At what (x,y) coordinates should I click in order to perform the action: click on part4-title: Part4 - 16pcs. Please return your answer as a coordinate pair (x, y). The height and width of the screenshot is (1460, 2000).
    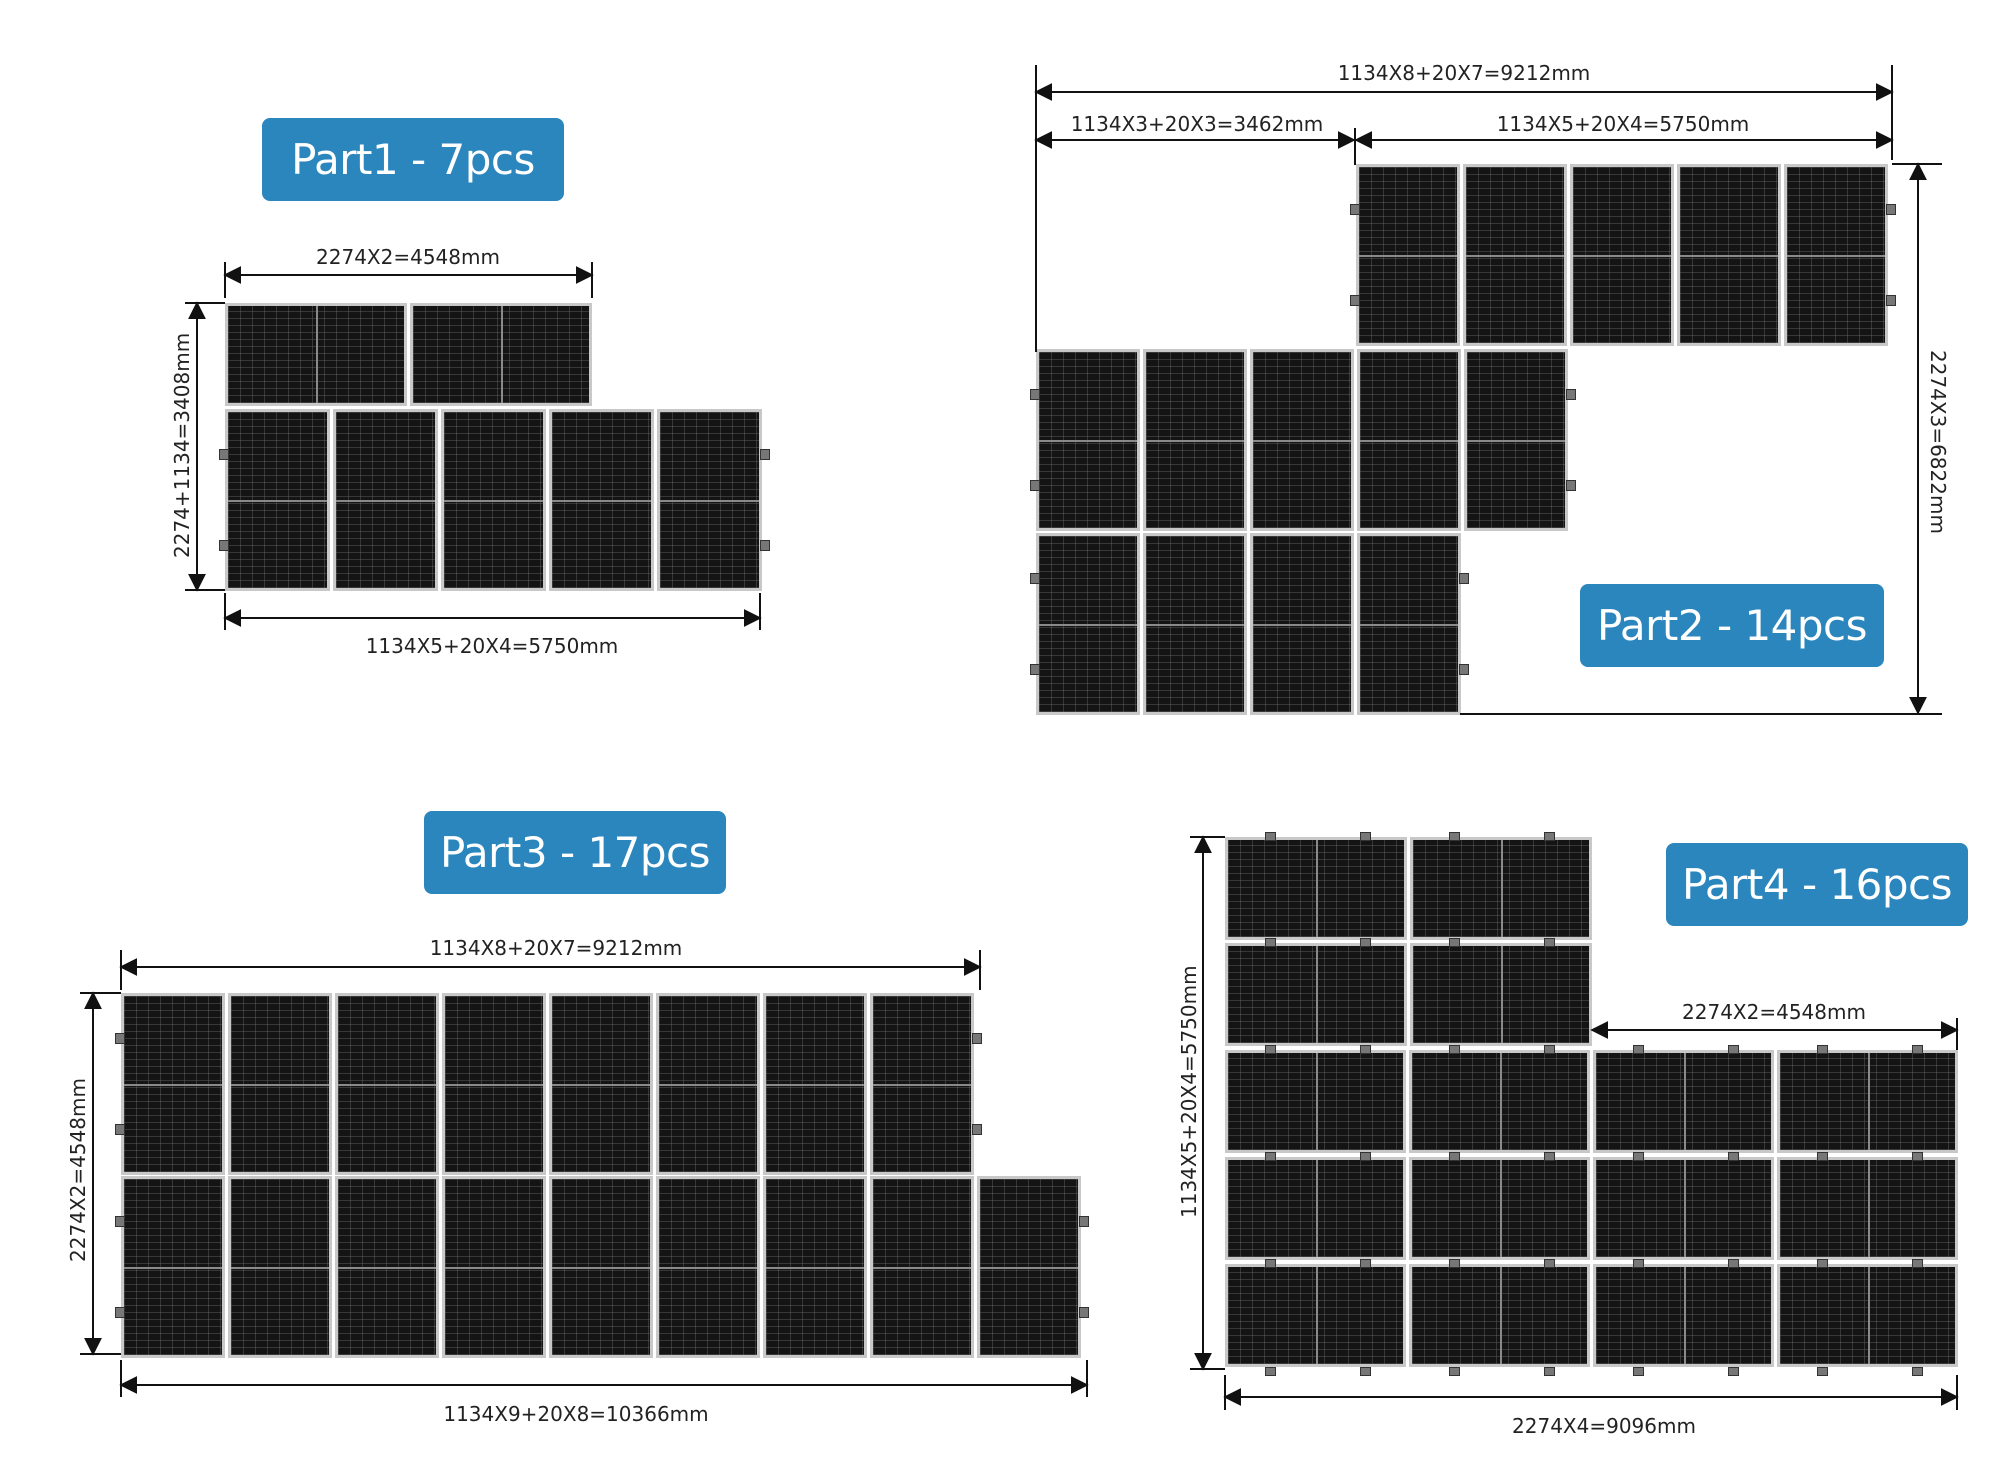
    Looking at the image, I should click on (1817, 884).